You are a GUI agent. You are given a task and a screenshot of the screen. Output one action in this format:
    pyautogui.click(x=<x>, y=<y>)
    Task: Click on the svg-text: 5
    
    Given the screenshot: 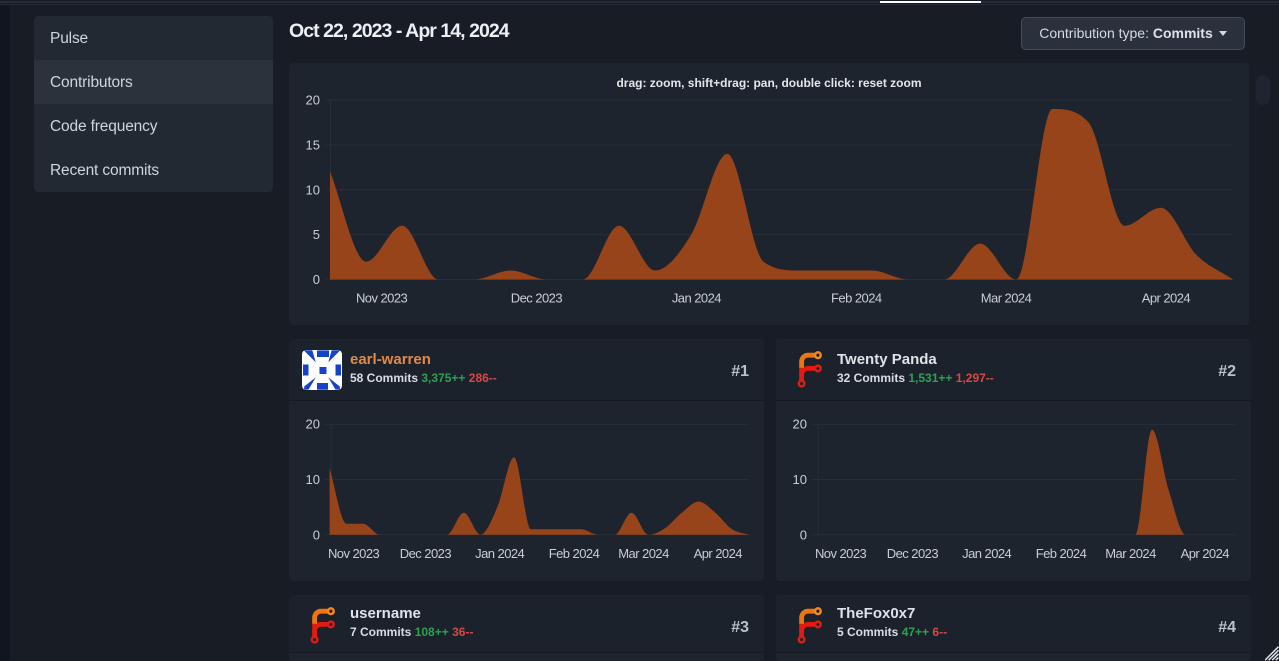 What is the action you would take?
    pyautogui.click(x=316, y=234)
    